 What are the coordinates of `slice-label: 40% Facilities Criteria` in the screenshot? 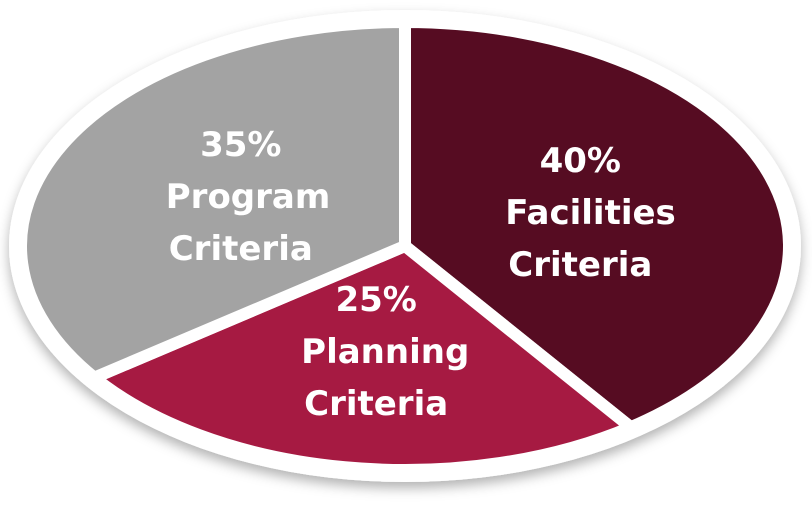 It's located at (580, 213).